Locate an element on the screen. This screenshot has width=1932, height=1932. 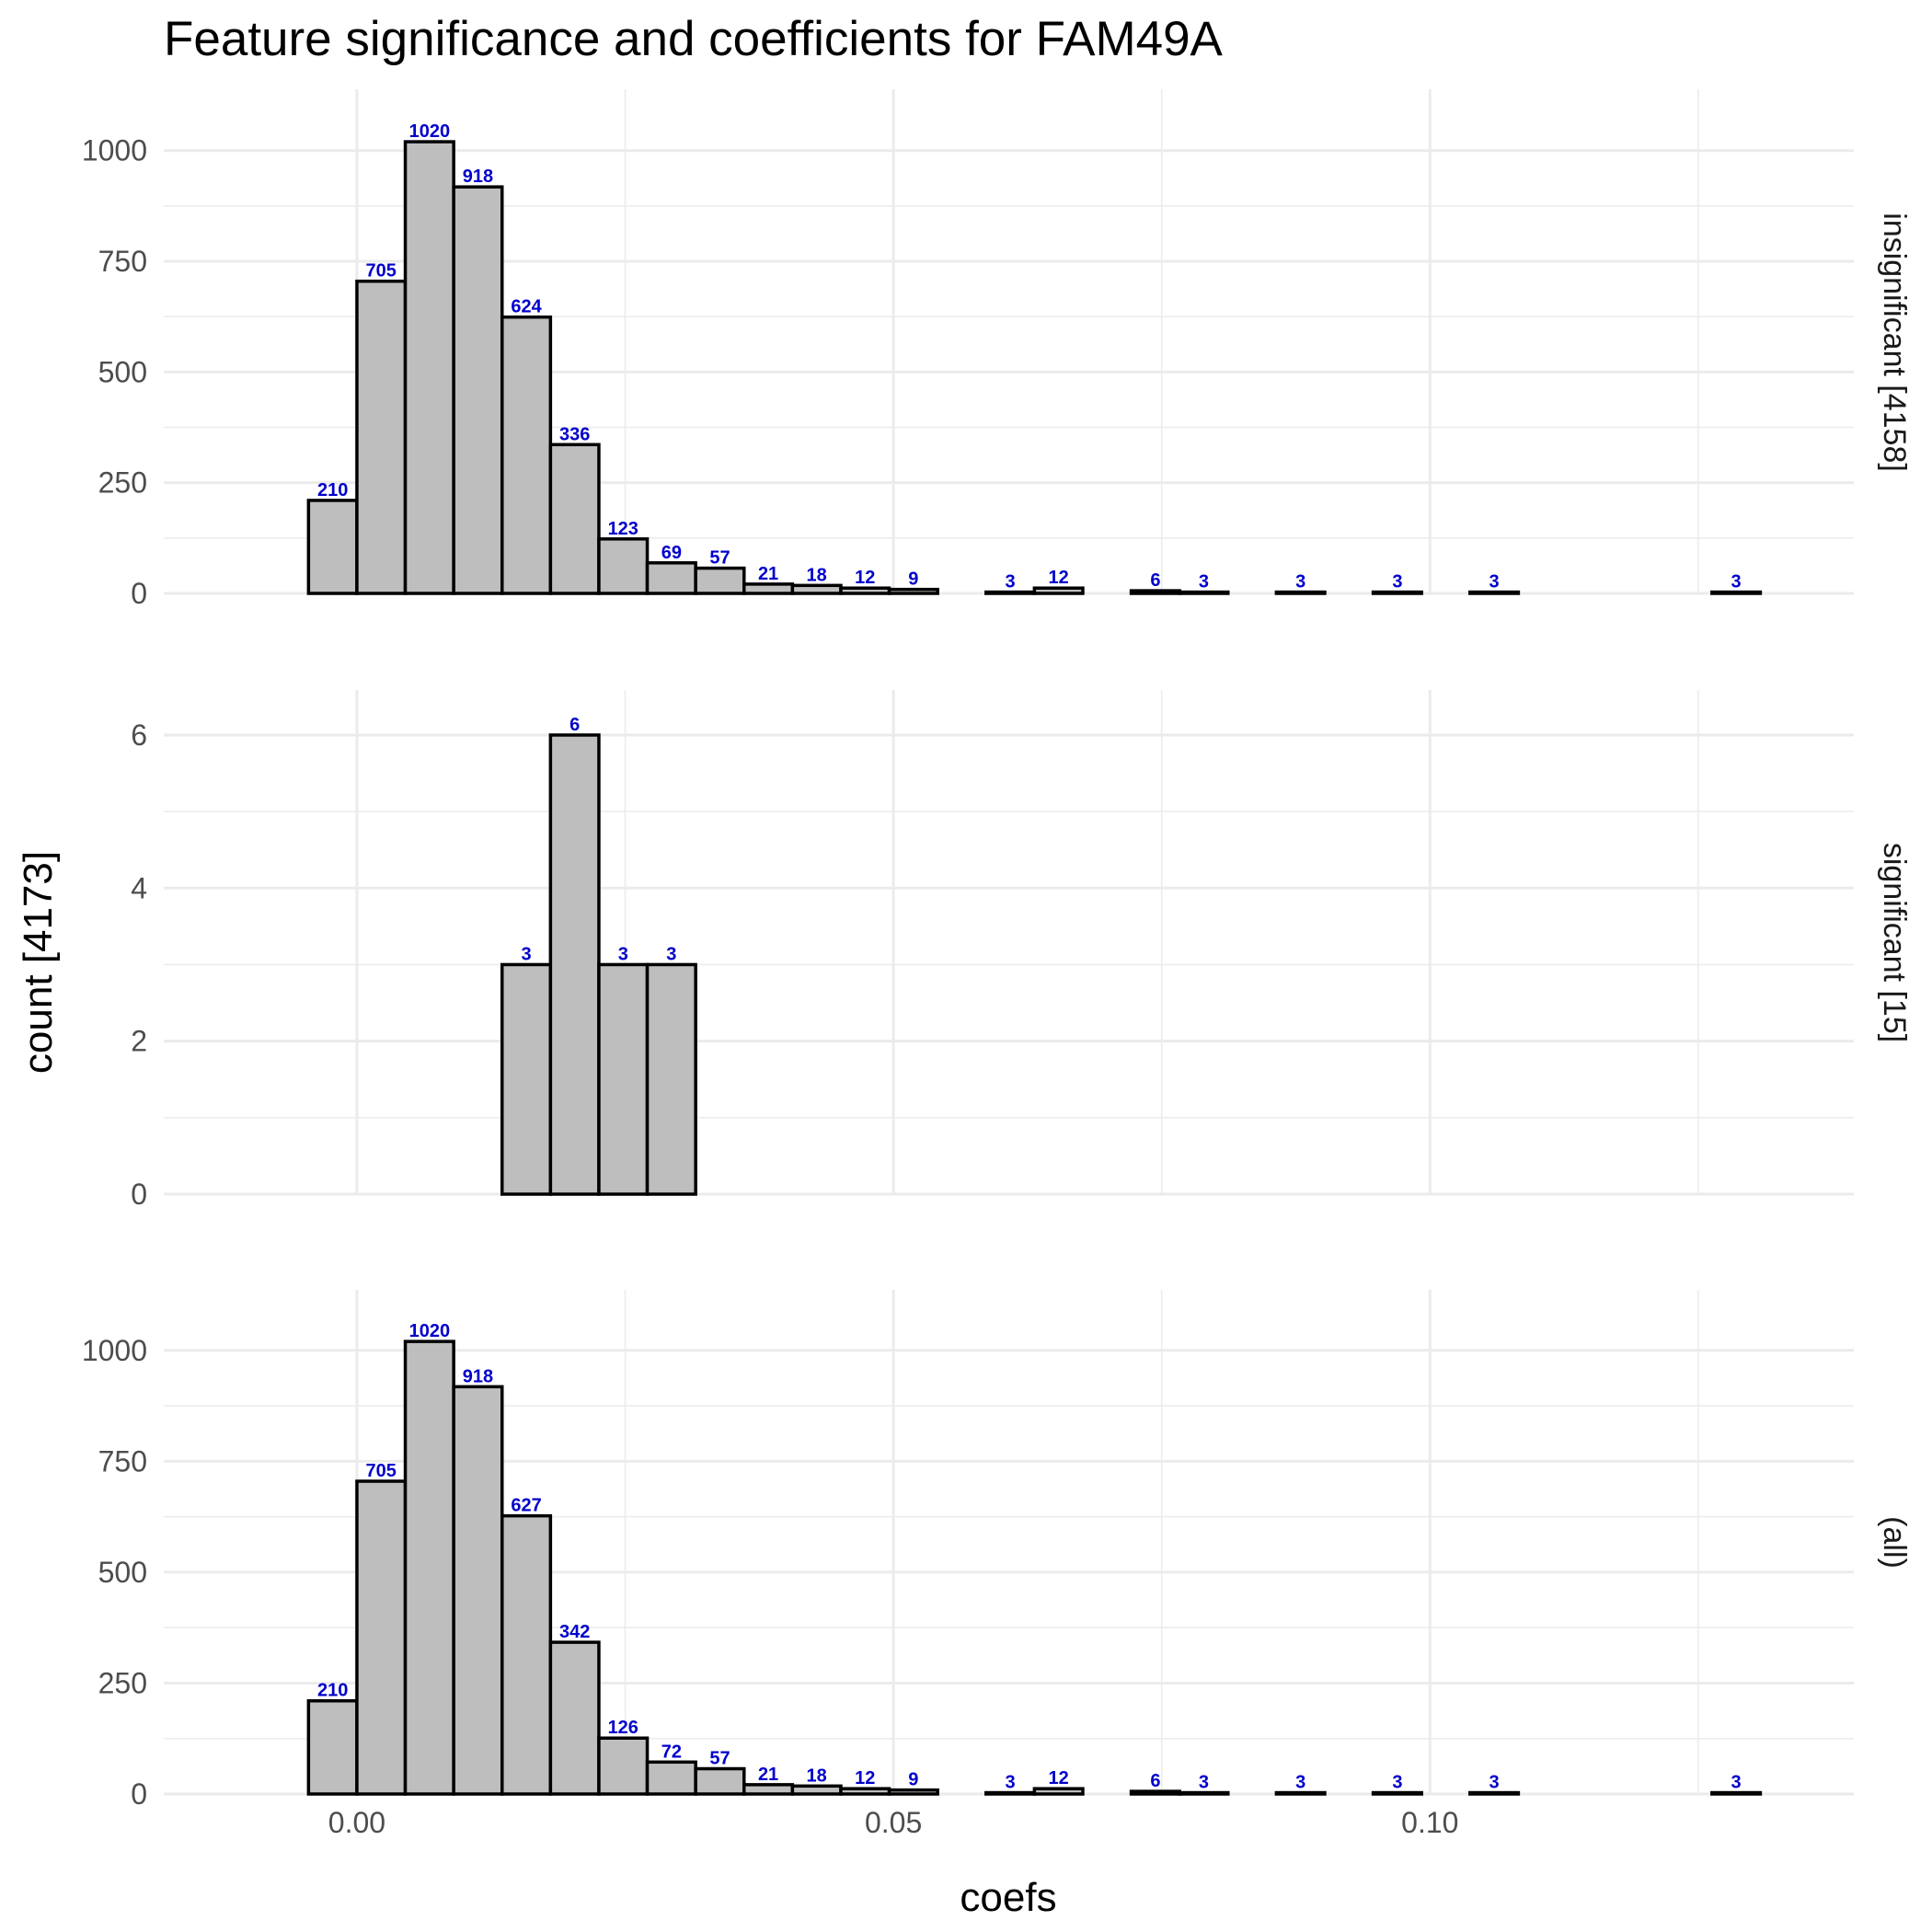
bar-data-label: 69 is located at coordinates (671, 553).